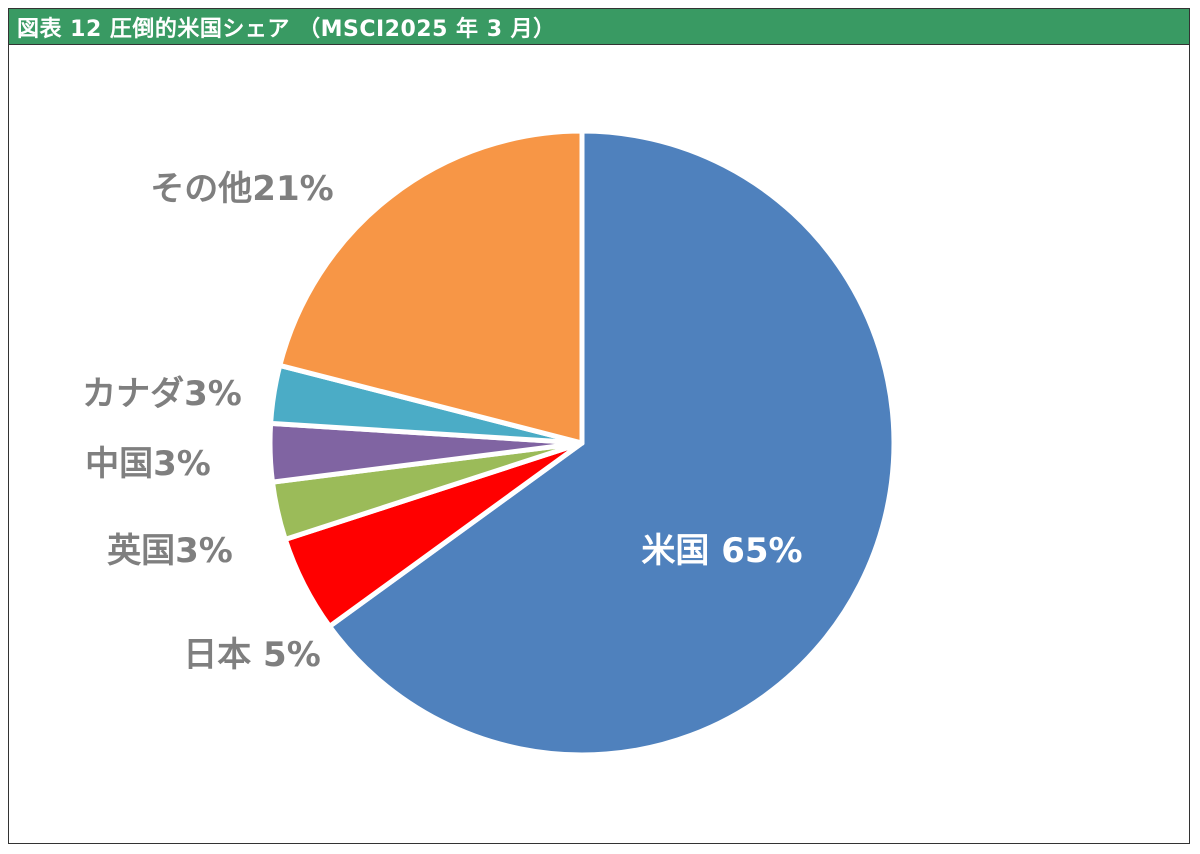 The width and height of the screenshot is (1200, 854). I want to click on title-bar: 図表 12 圧倒的米国シェア （MSCI2025 年 3 月）, so click(599, 27).